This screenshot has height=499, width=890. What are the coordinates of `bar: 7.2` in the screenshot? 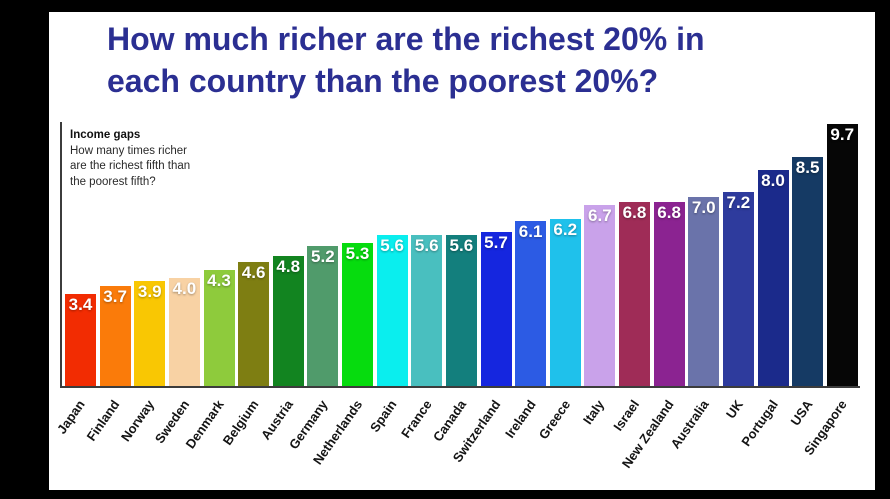 It's located at (738, 288).